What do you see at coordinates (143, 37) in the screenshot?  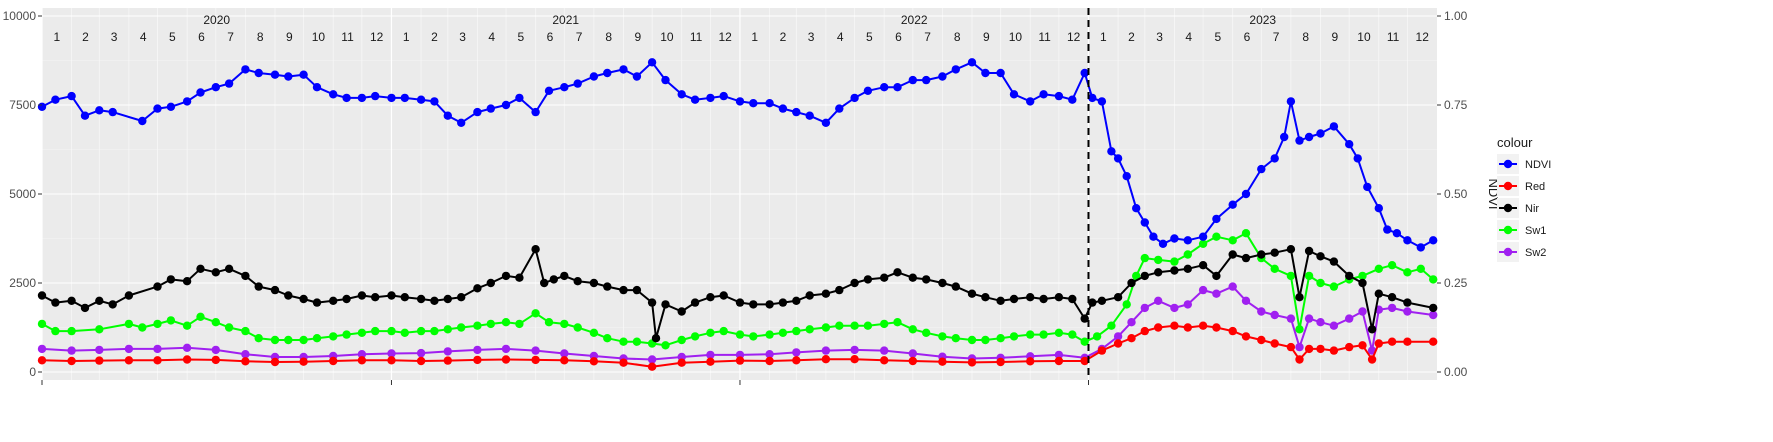 I see `month-label: 4` at bounding box center [143, 37].